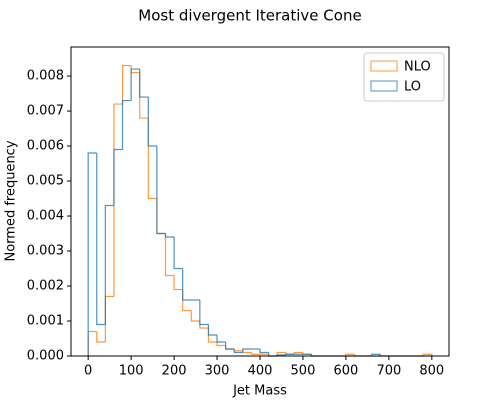 The width and height of the screenshot is (500, 400). What do you see at coordinates (45, 181) in the screenshot?
I see `y-tick-label: 0.005` at bounding box center [45, 181].